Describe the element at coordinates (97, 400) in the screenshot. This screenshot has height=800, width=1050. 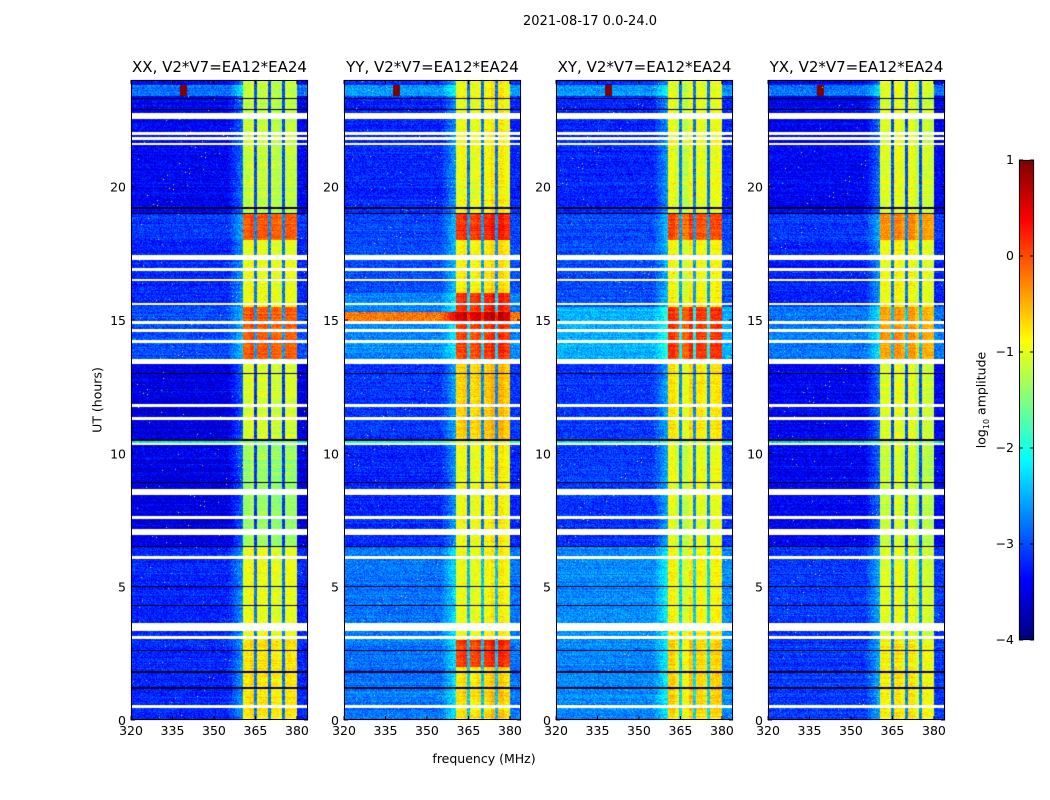
I see `y-axis-label: UT (hours)` at that location.